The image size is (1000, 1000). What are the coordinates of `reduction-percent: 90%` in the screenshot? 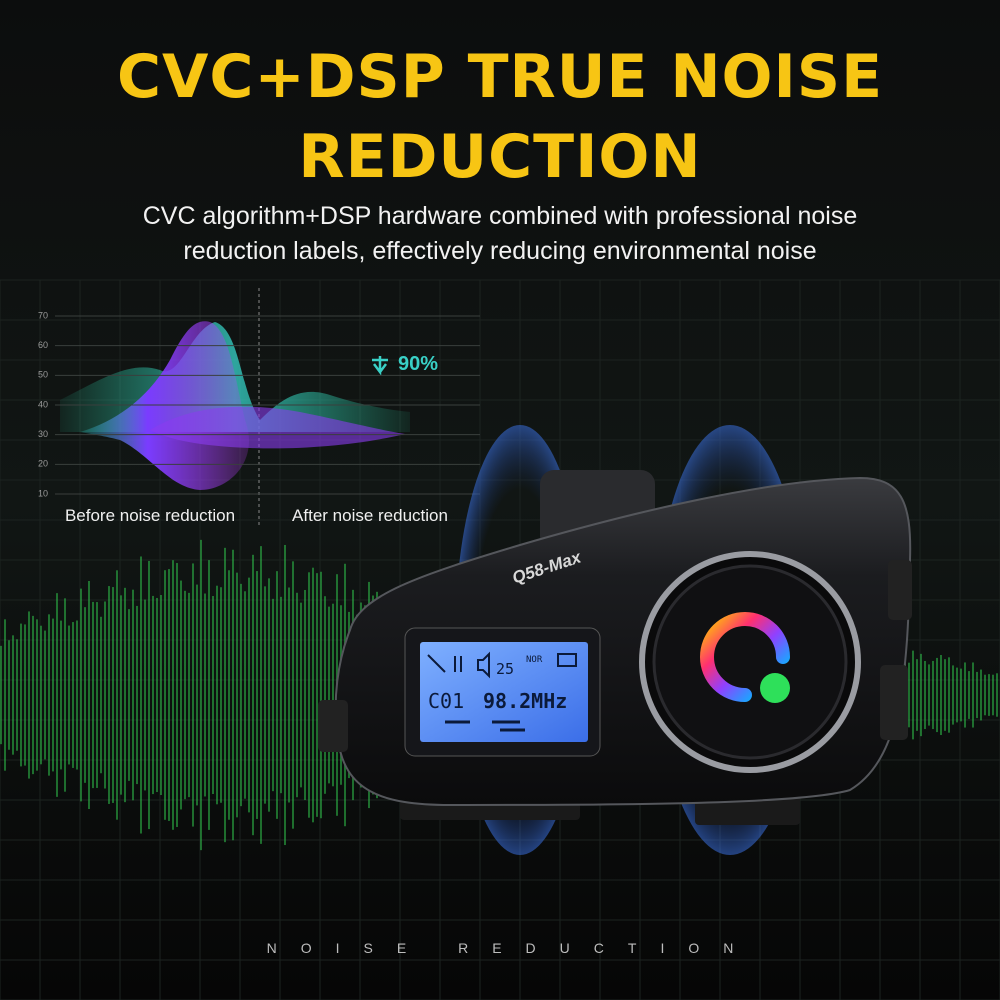 It's located at (418, 364).